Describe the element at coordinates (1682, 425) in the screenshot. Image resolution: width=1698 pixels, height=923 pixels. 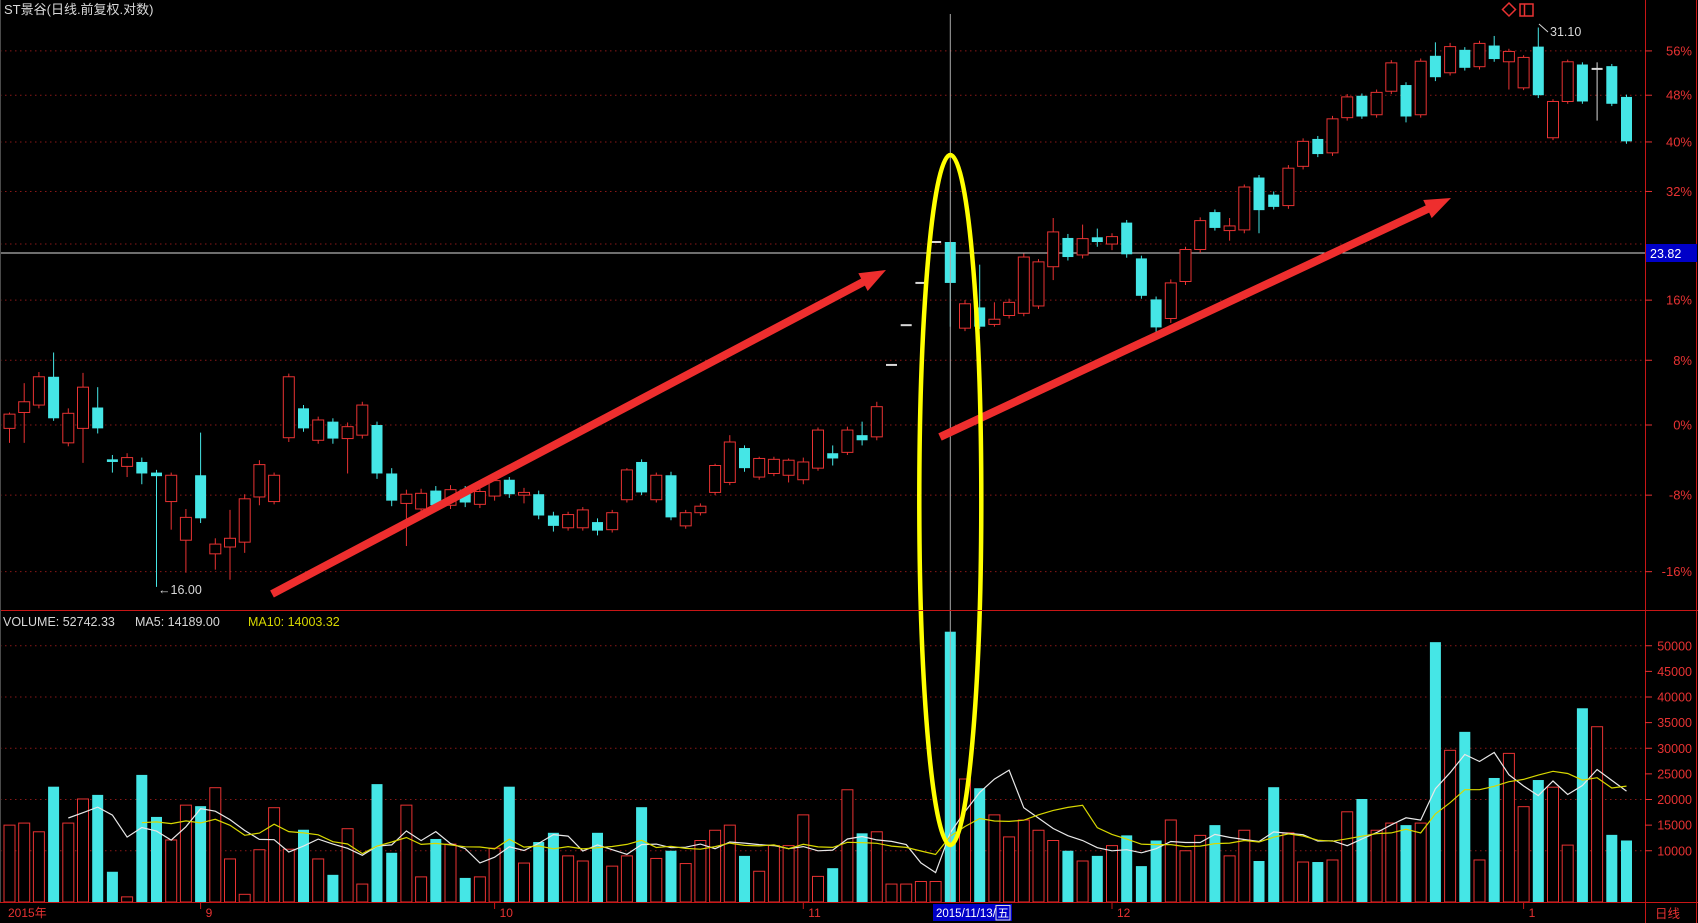
I see `svg-text: 0%` at that location.